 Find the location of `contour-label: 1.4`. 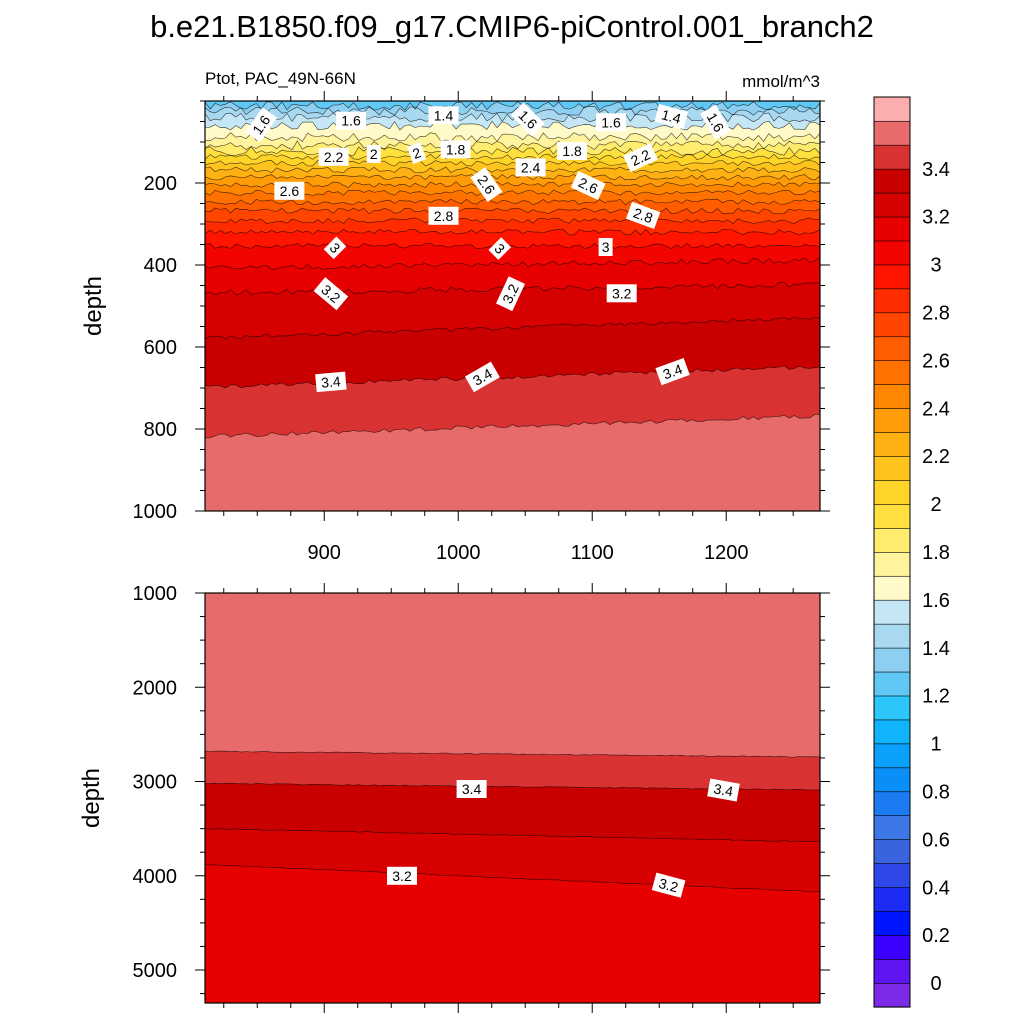

contour-label: 1.4 is located at coordinates (443, 115).